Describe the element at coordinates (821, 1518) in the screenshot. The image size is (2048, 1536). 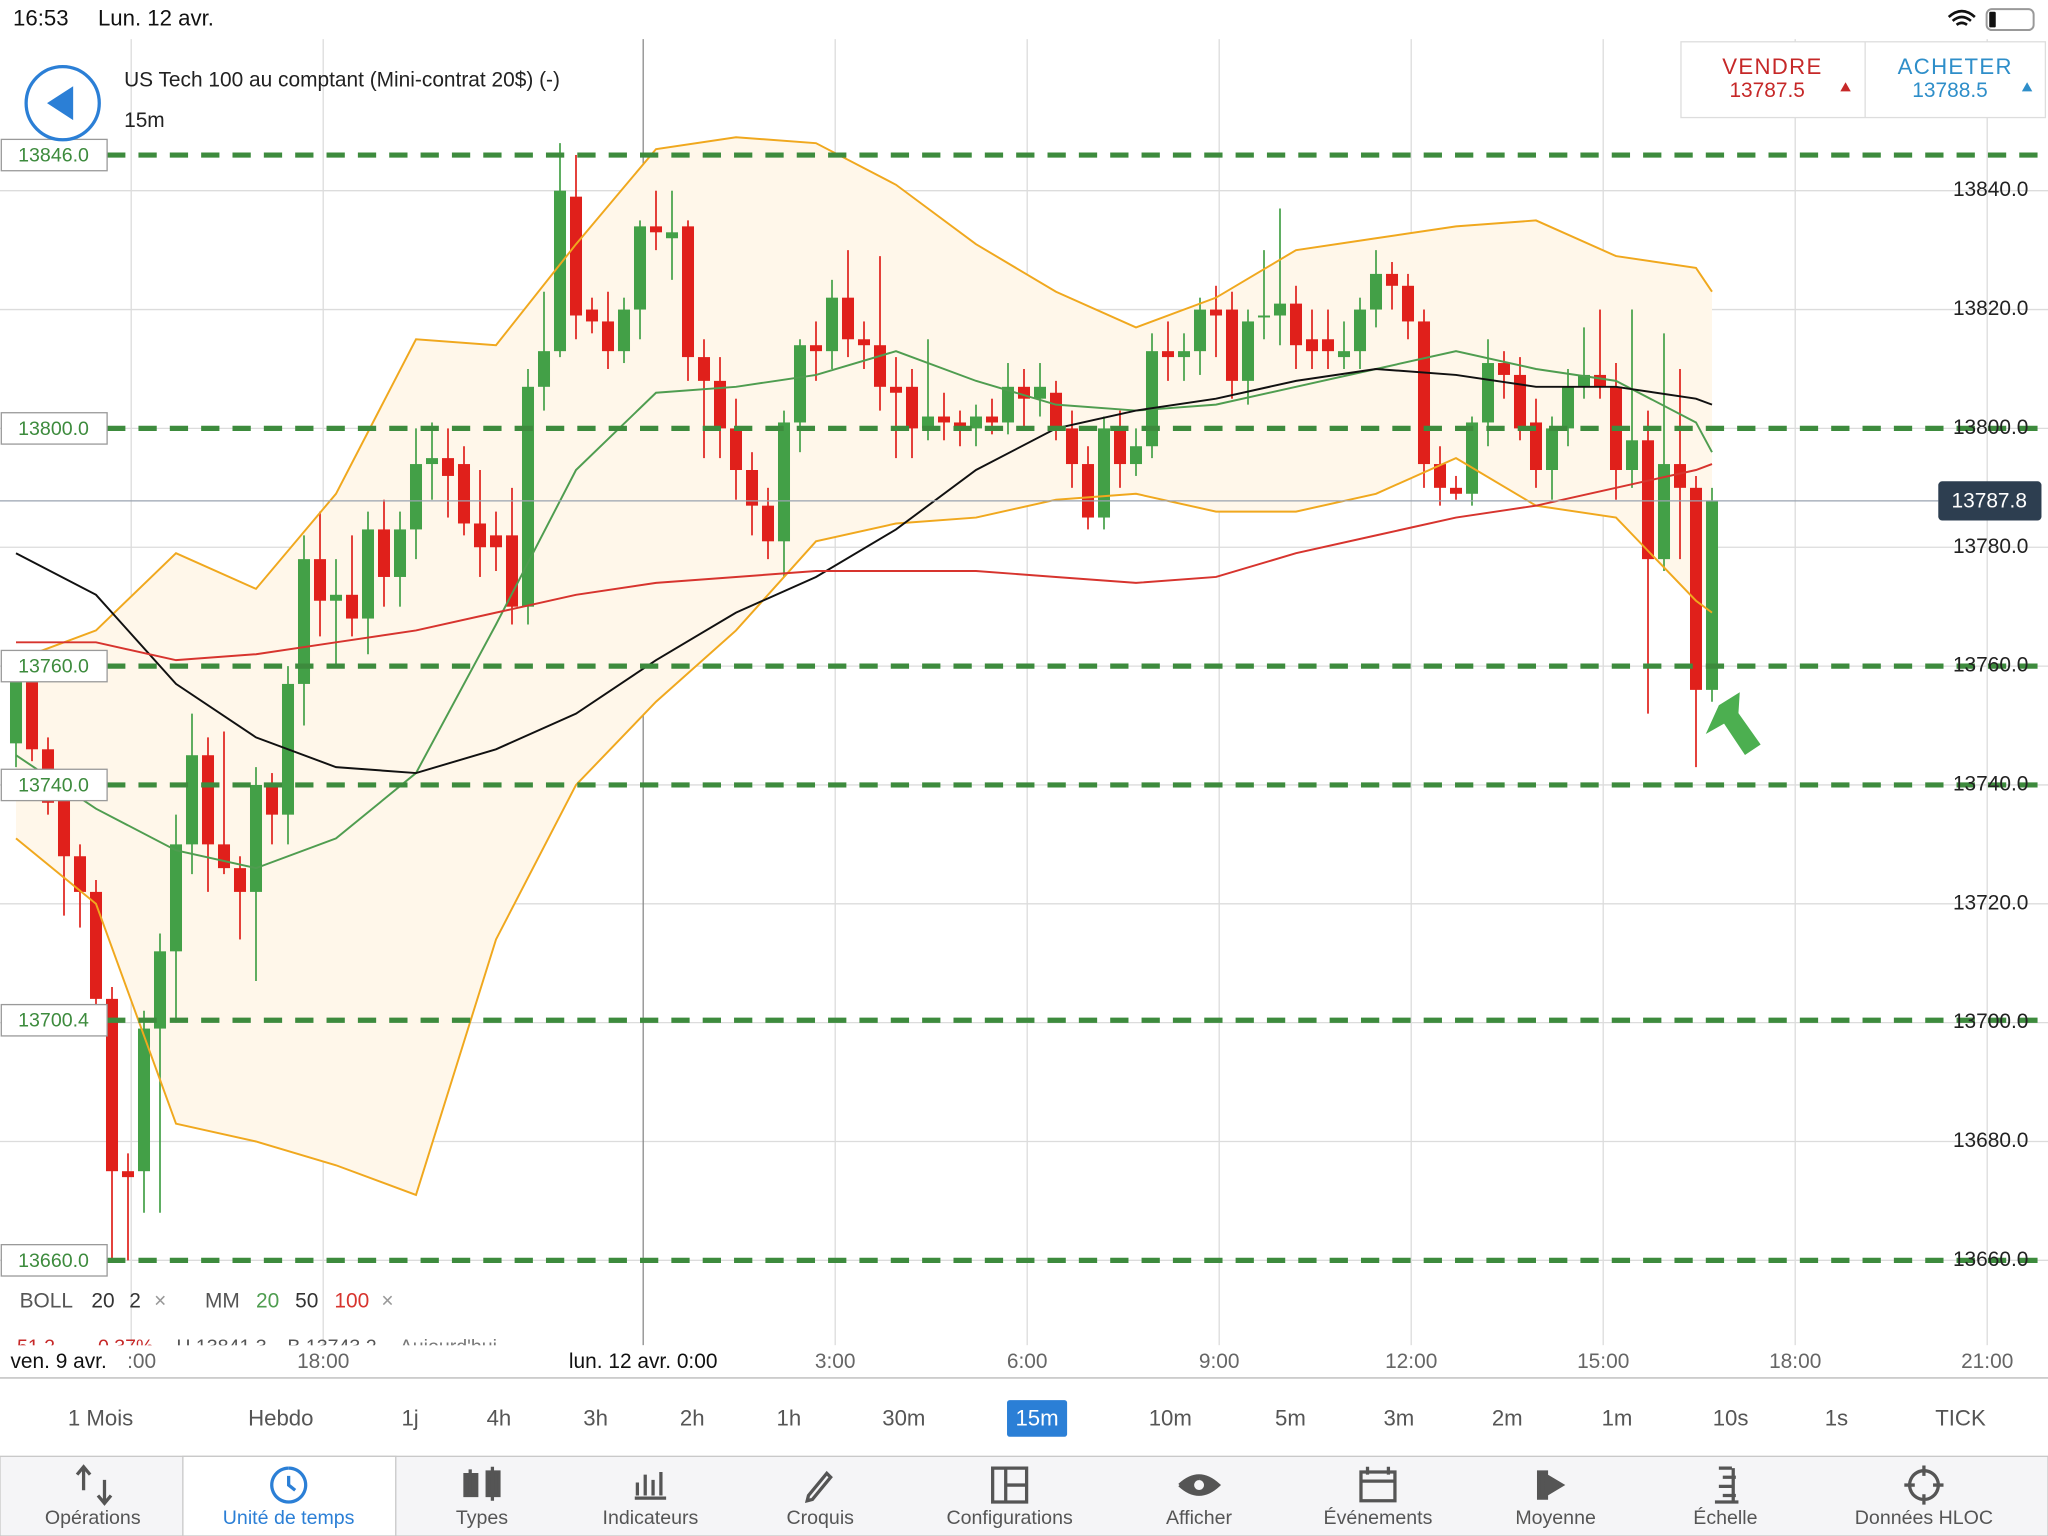
I see `tool-label: Croquis` at that location.